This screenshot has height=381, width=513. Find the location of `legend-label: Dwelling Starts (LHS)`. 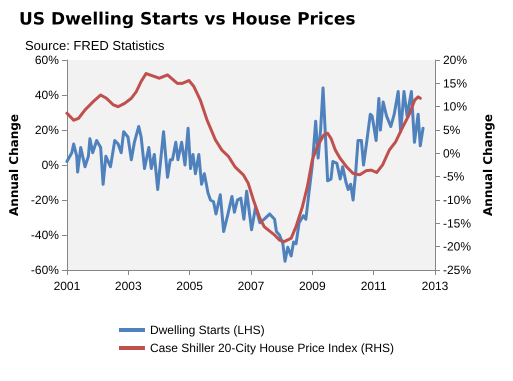

legend-label: Dwelling Starts (LHS) is located at coordinates (207, 330).